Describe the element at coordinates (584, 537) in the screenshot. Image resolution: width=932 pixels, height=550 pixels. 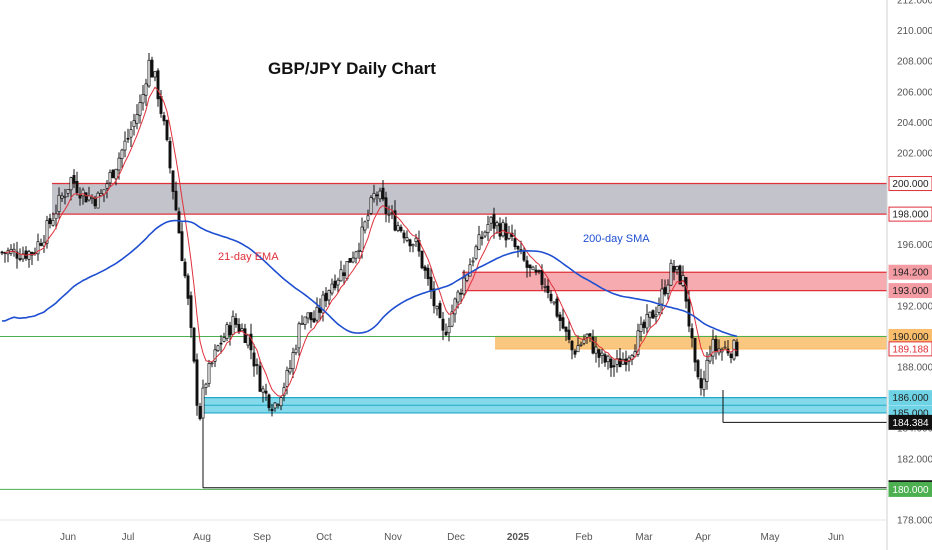
I see `x-tick-label: Feb` at that location.